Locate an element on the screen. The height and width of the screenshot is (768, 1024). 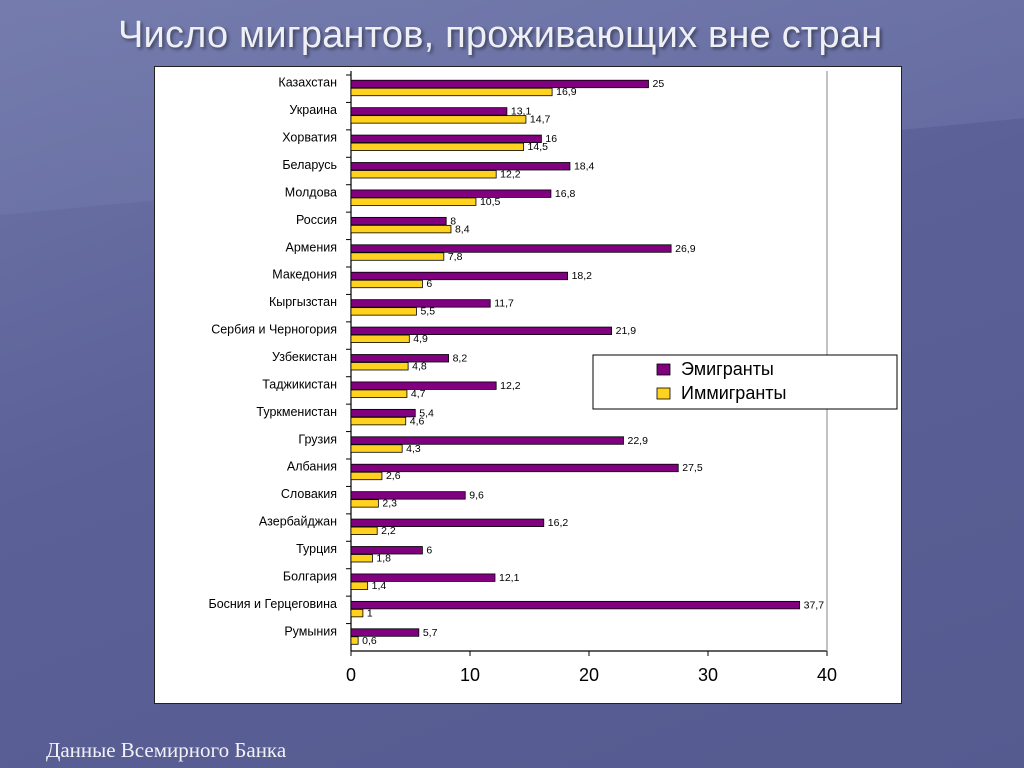
emigrants-data-label: 5,7 is located at coordinates (430, 633).